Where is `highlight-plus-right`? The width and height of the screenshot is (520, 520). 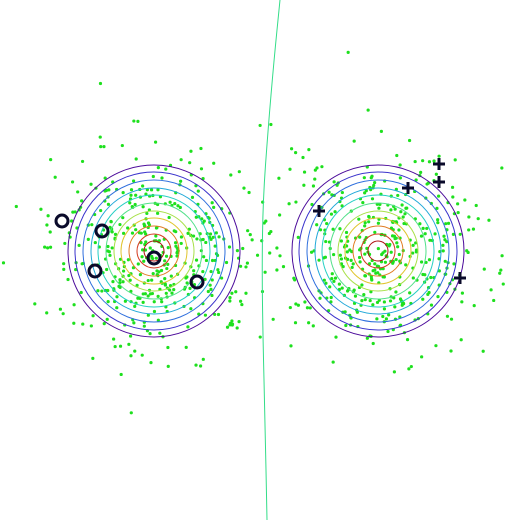 highlight-plus-right is located at coordinates (439, 164).